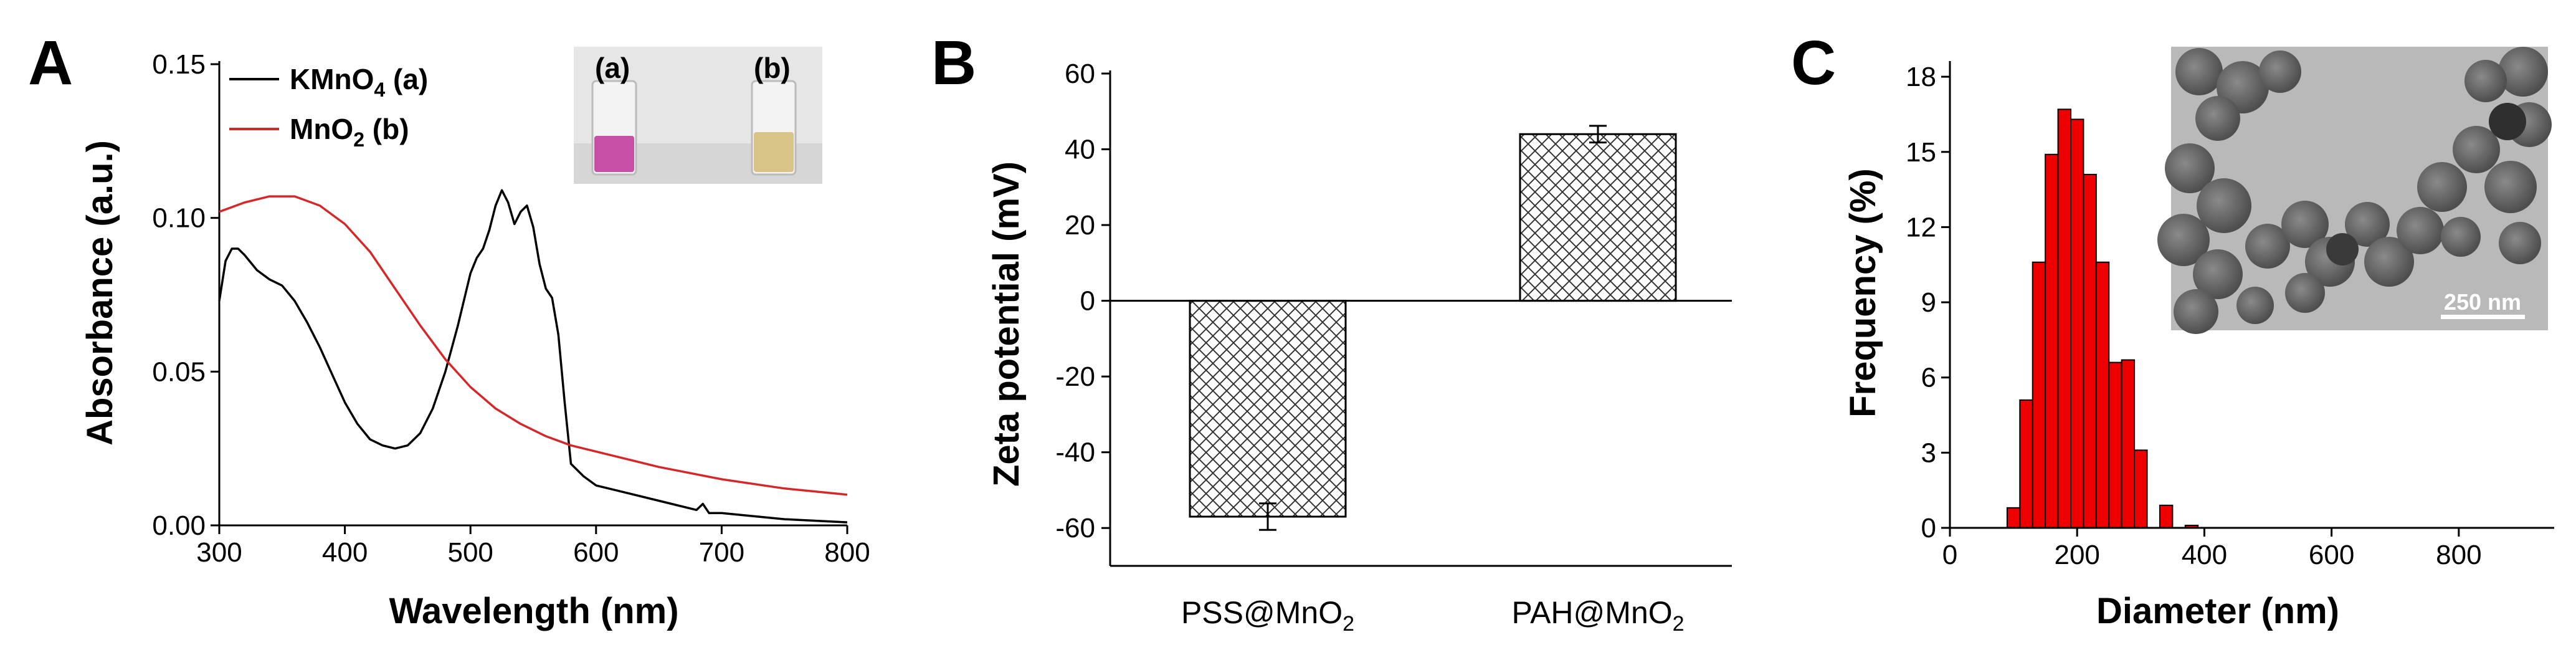 The height and width of the screenshot is (655, 2576). I want to click on x-tick-label: 0, so click(1949, 555).